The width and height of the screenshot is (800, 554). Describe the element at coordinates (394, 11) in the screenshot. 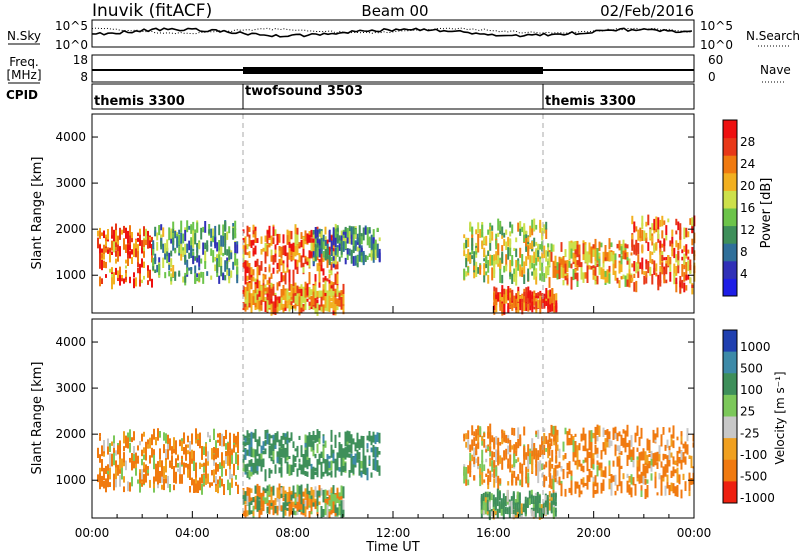

I see `beam-title: Beam 00` at that location.